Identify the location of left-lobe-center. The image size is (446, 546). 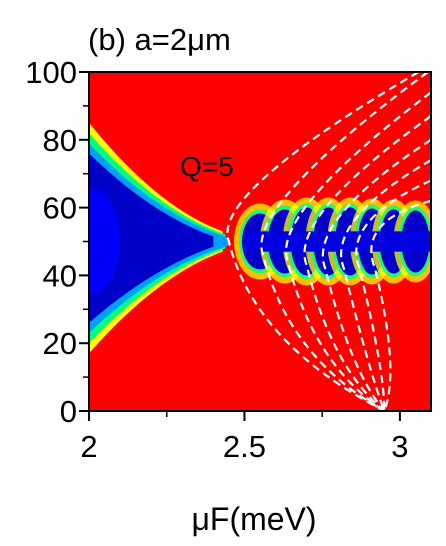
(104, 241).